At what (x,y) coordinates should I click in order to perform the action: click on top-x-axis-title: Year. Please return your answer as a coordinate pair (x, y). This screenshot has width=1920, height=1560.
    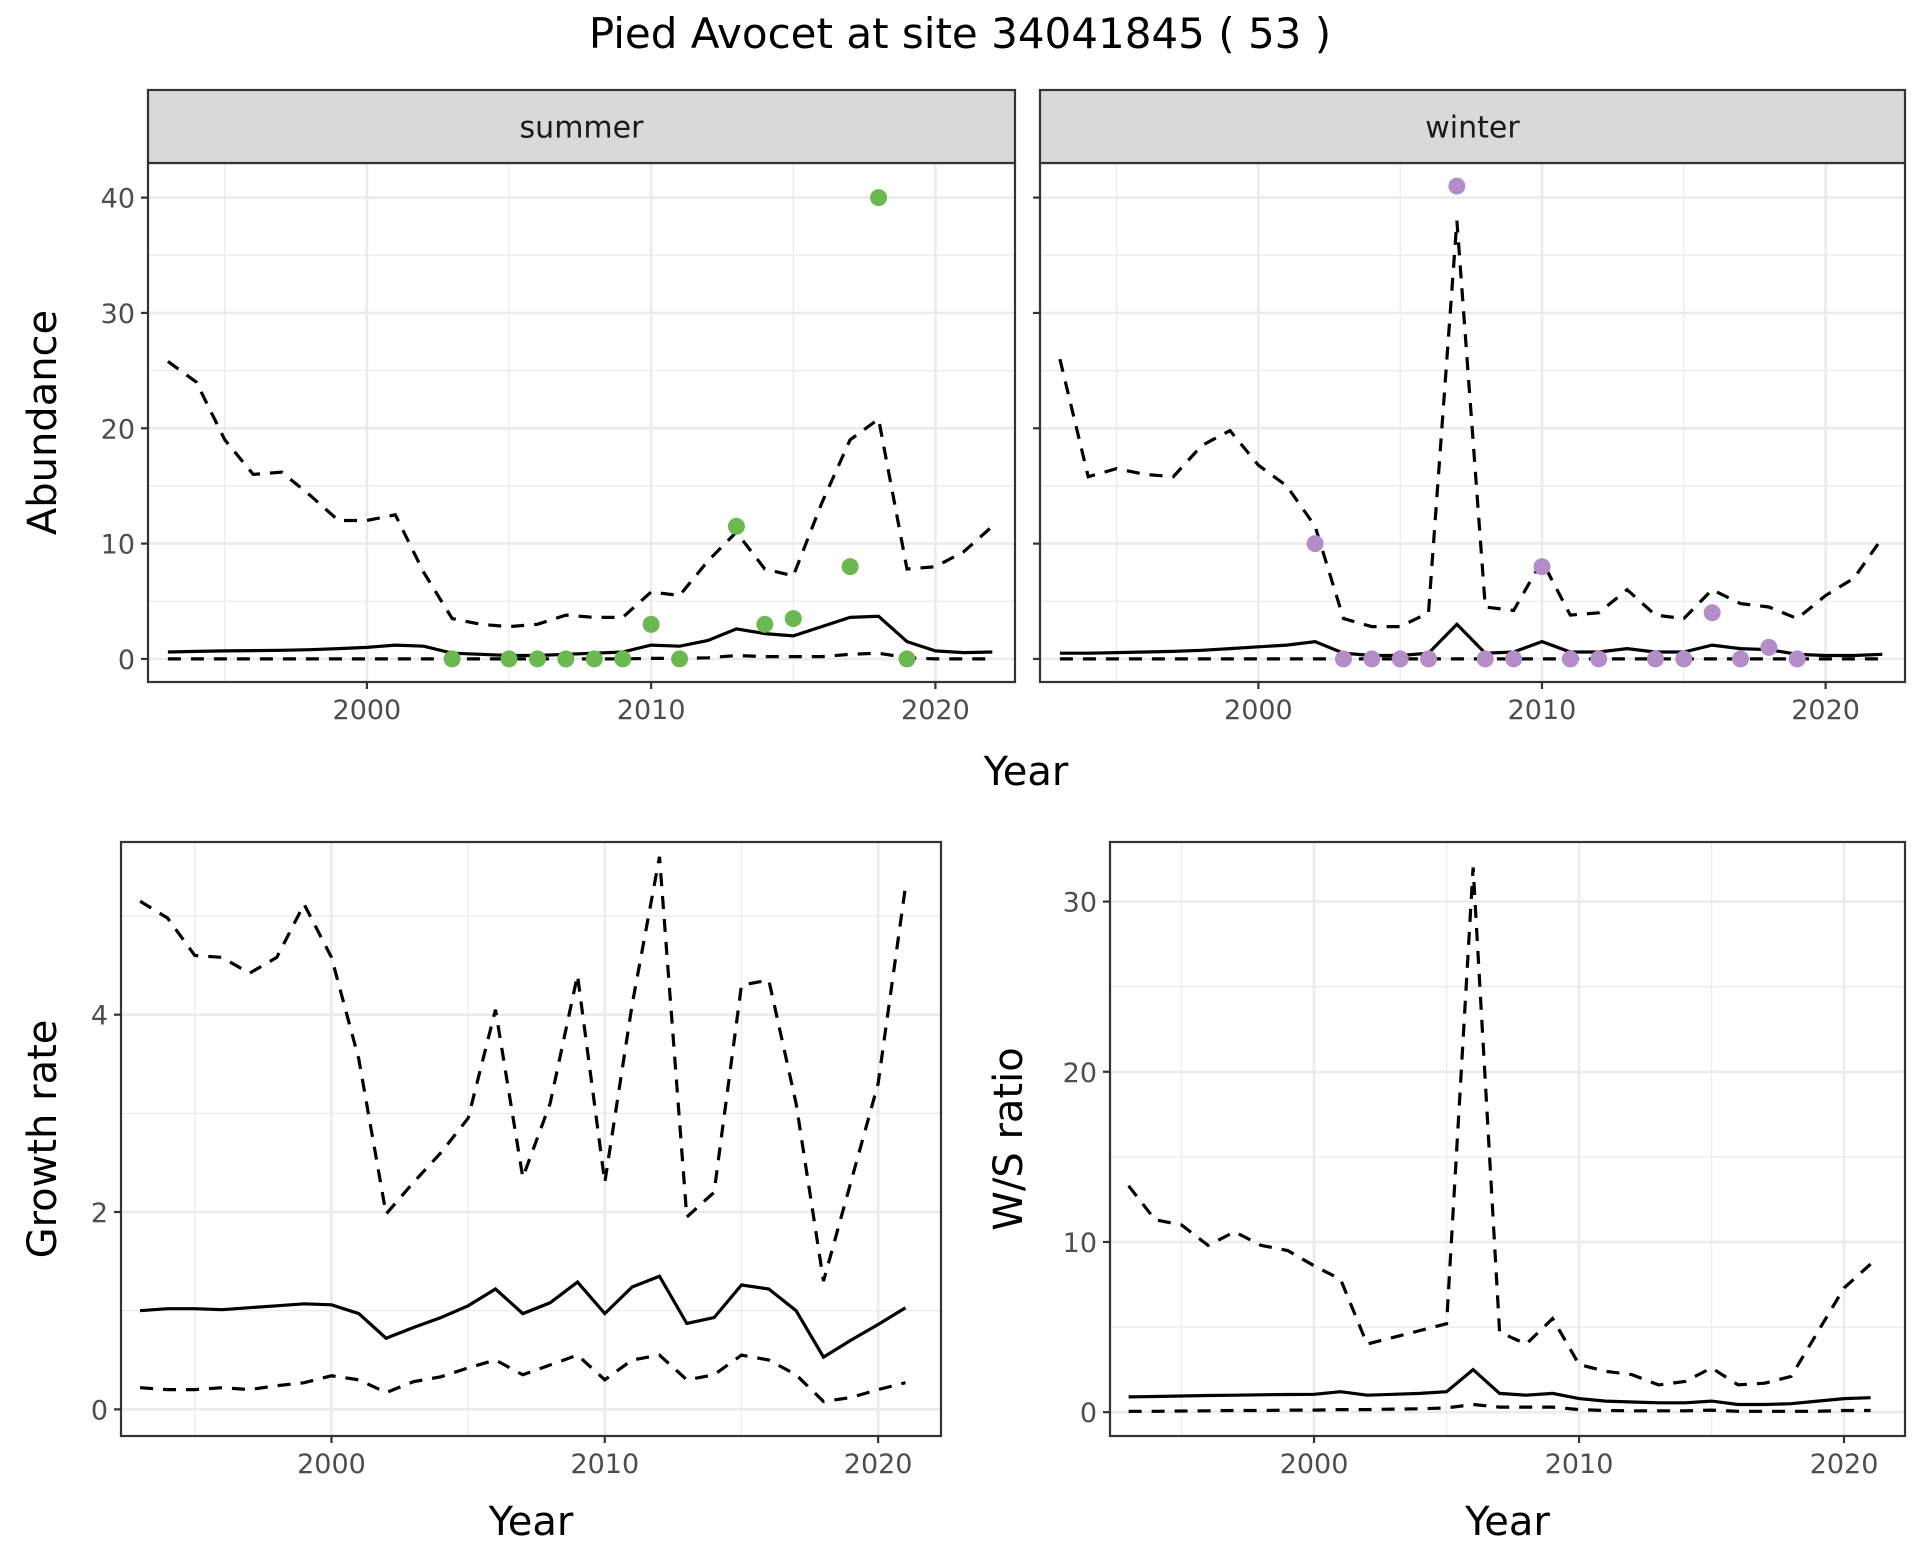
    Looking at the image, I should click on (1026, 772).